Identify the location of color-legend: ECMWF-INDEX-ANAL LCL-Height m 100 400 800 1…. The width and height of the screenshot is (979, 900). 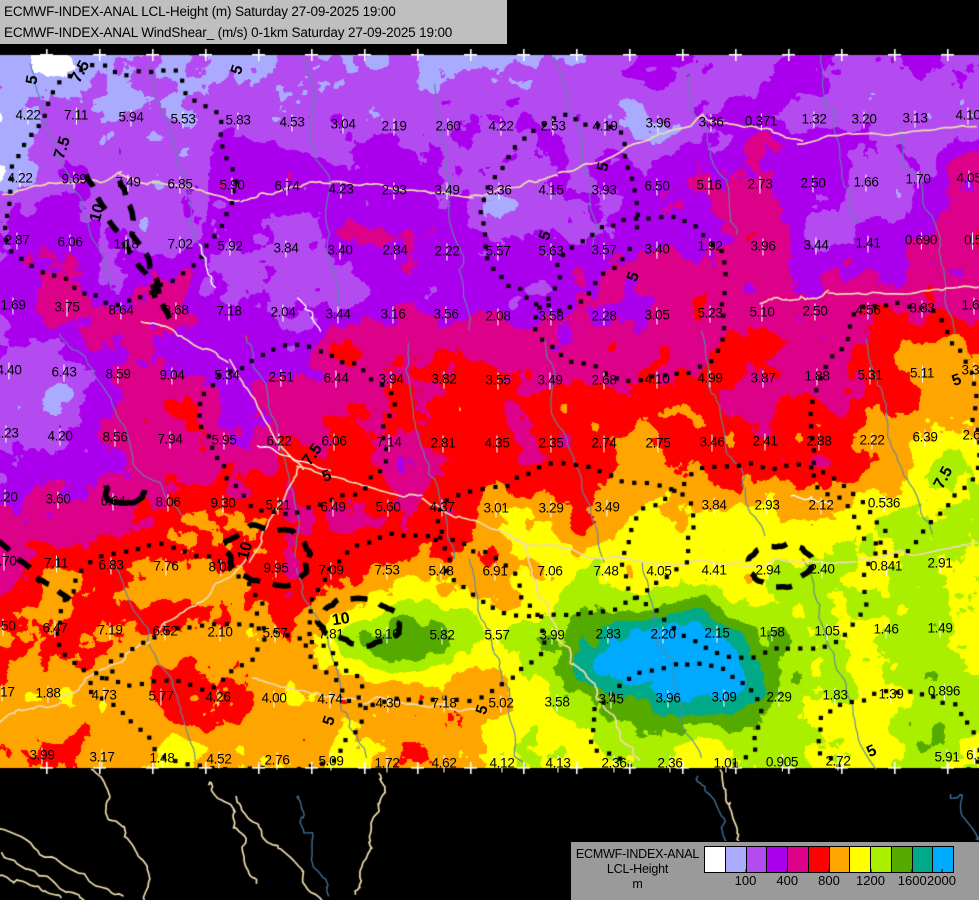
(774, 870).